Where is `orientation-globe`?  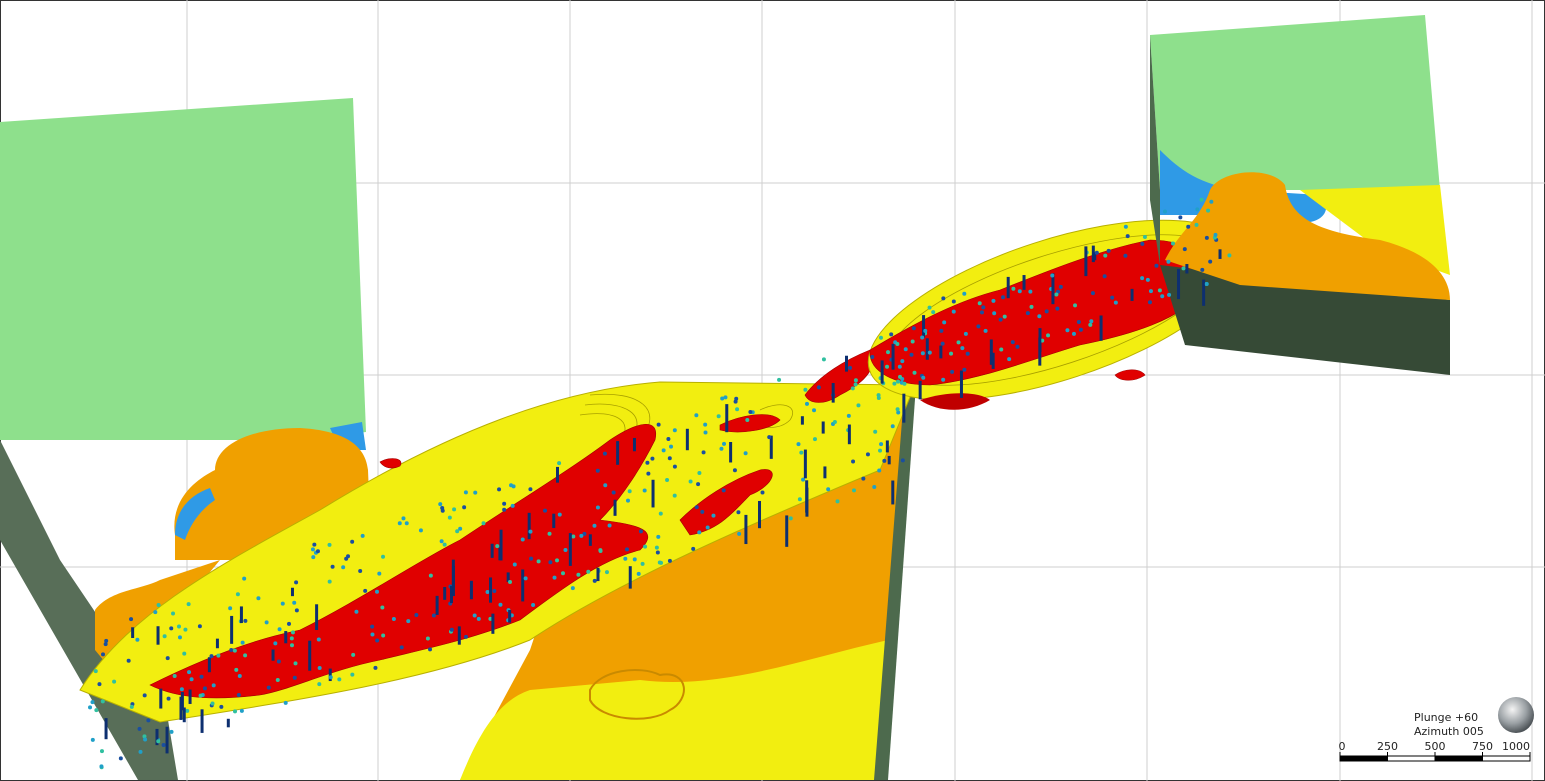 orientation-globe is located at coordinates (1516, 715).